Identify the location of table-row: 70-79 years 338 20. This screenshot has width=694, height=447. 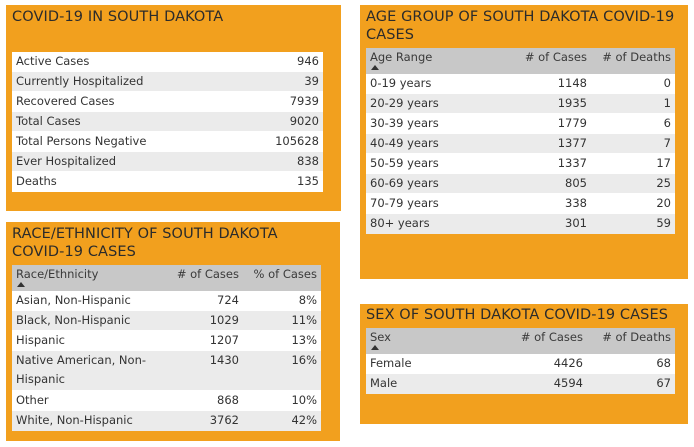
(520, 204).